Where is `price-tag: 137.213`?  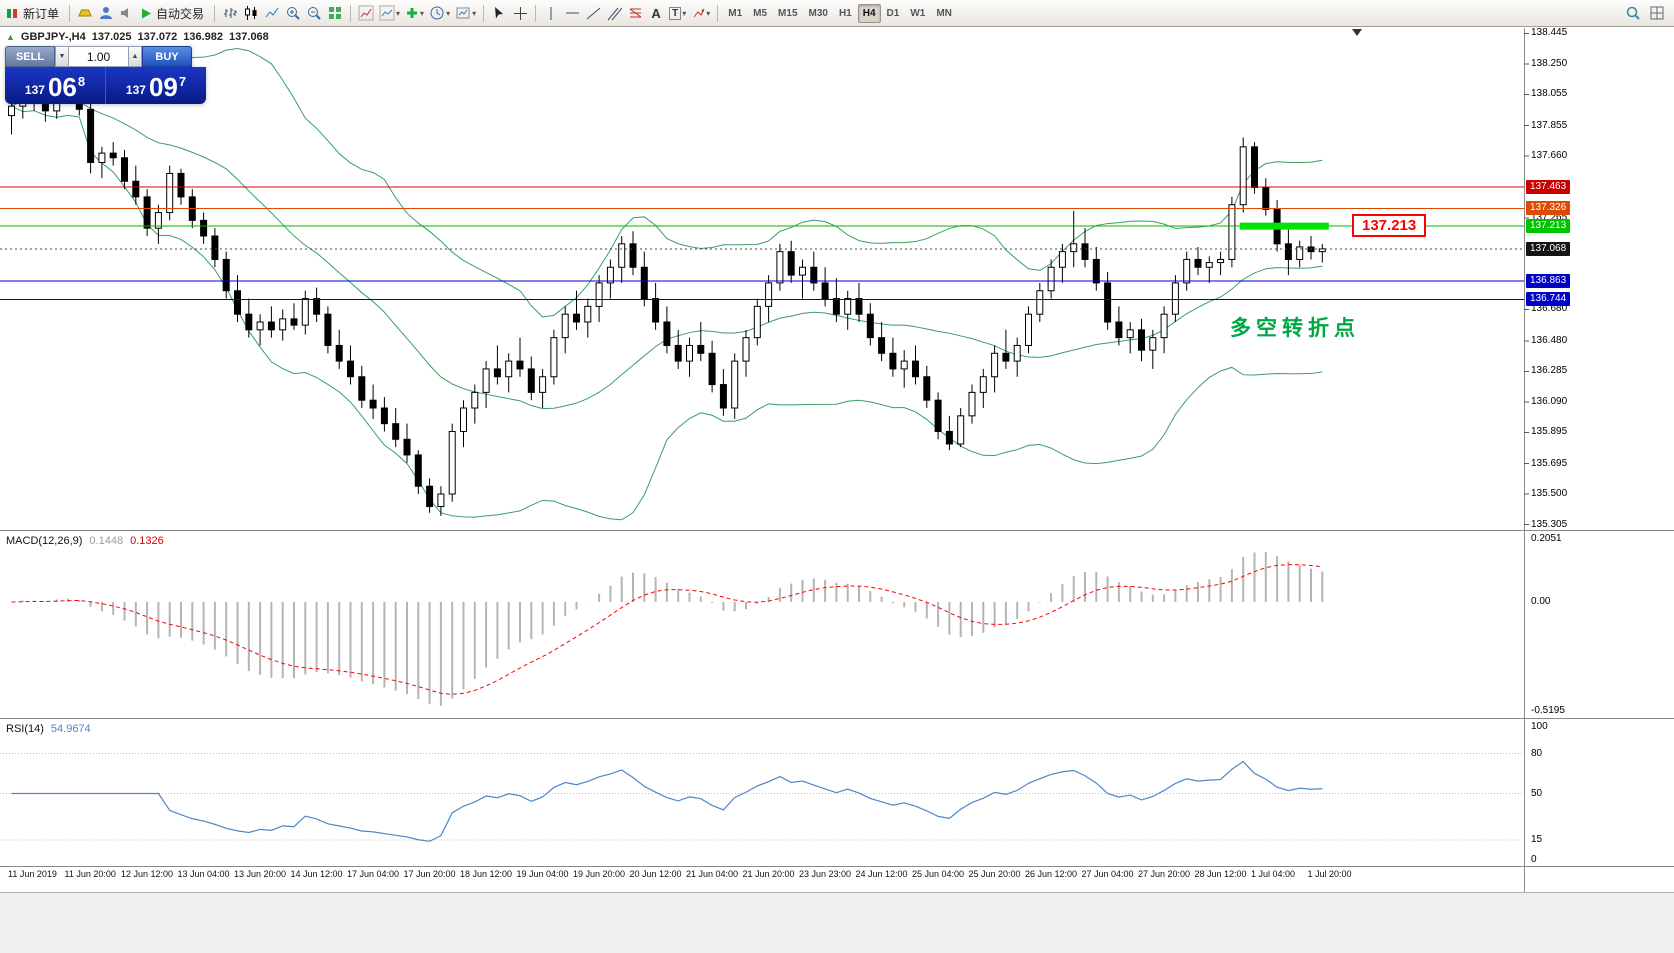
price-tag: 137.213 is located at coordinates (1548, 226).